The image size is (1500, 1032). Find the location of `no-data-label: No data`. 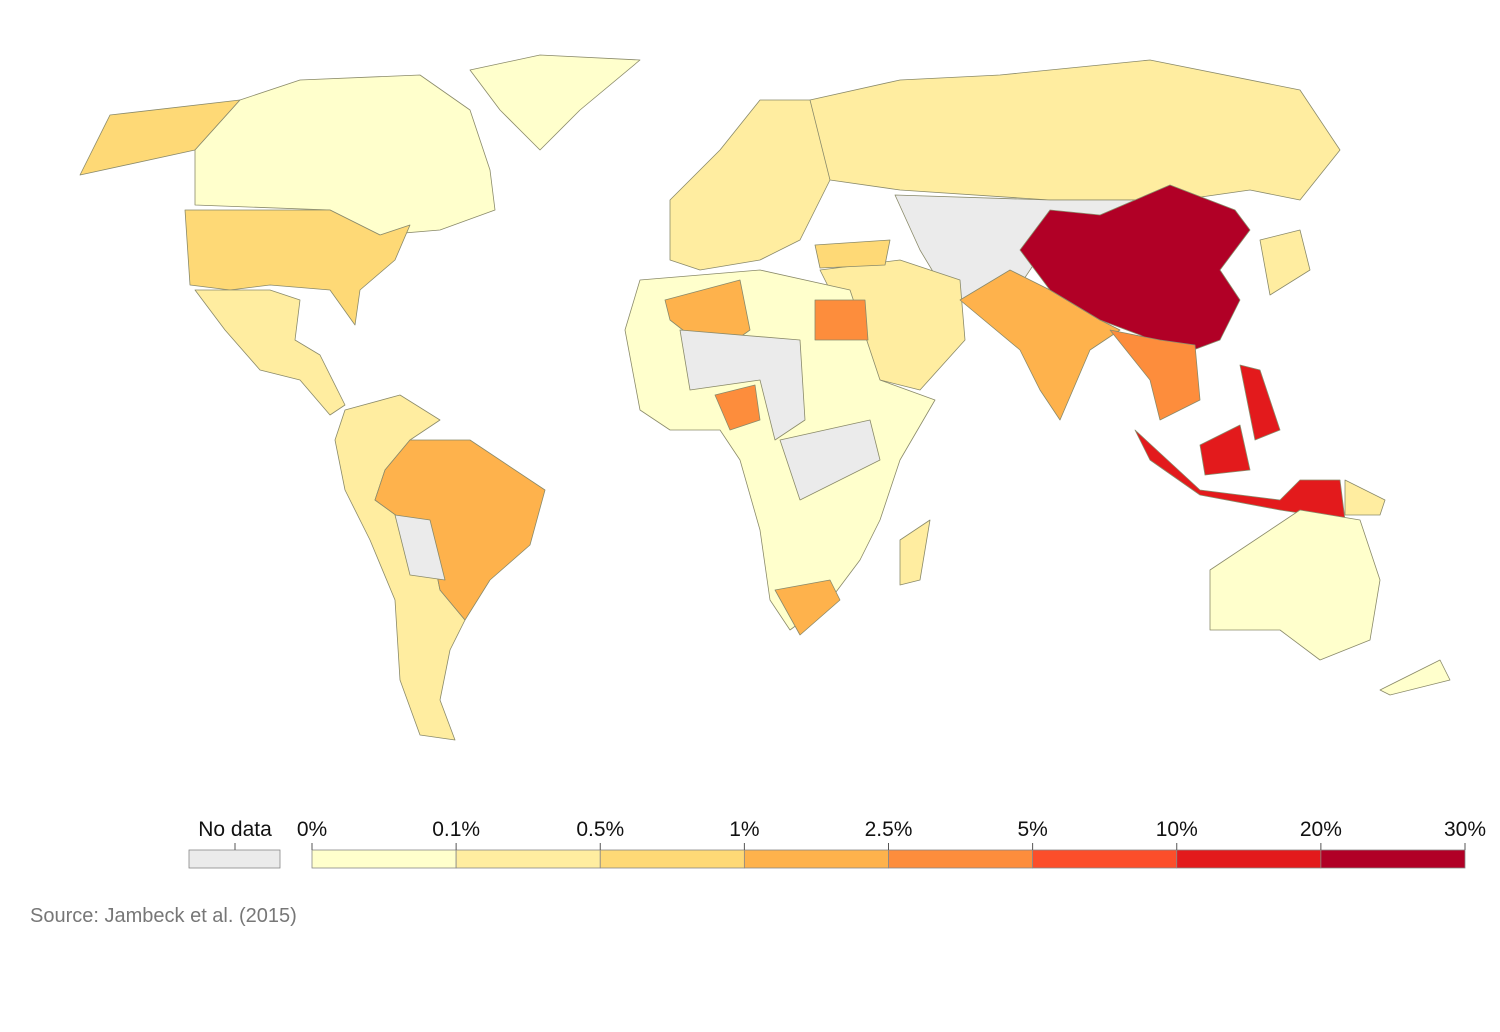

no-data-label: No data is located at coordinates (235, 829).